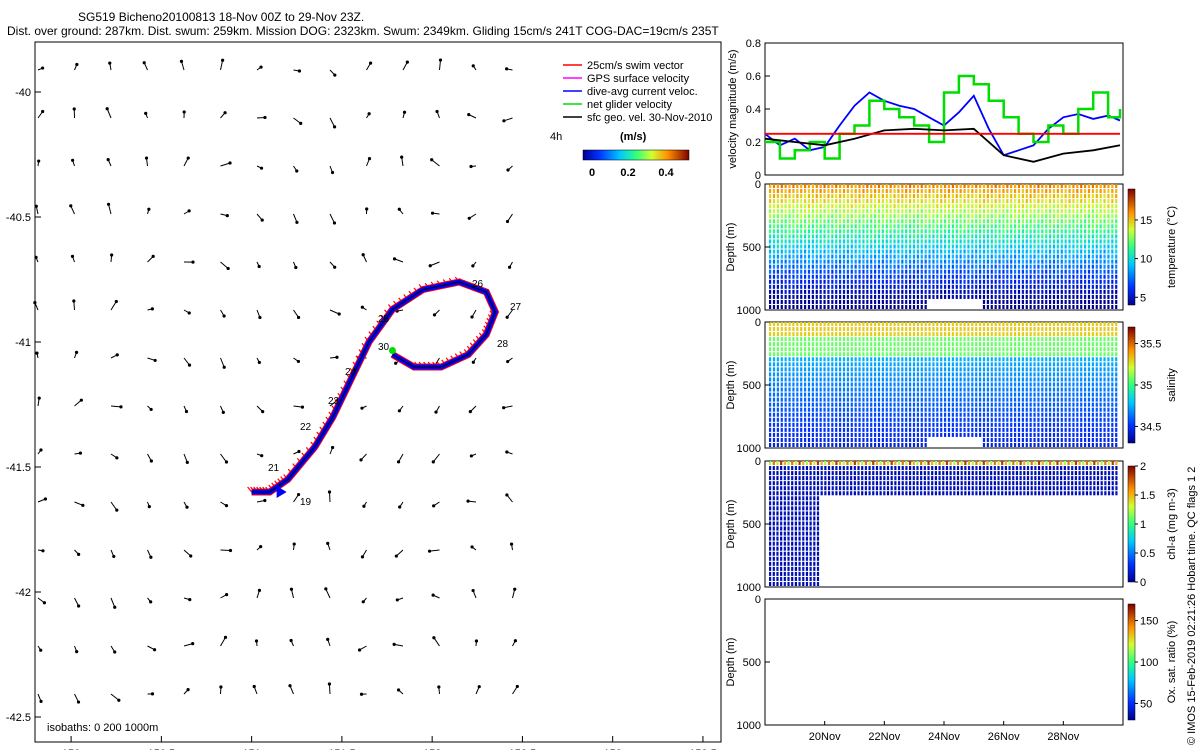  I want to click on oxygen-ytick-label: 1000, so click(749, 726).